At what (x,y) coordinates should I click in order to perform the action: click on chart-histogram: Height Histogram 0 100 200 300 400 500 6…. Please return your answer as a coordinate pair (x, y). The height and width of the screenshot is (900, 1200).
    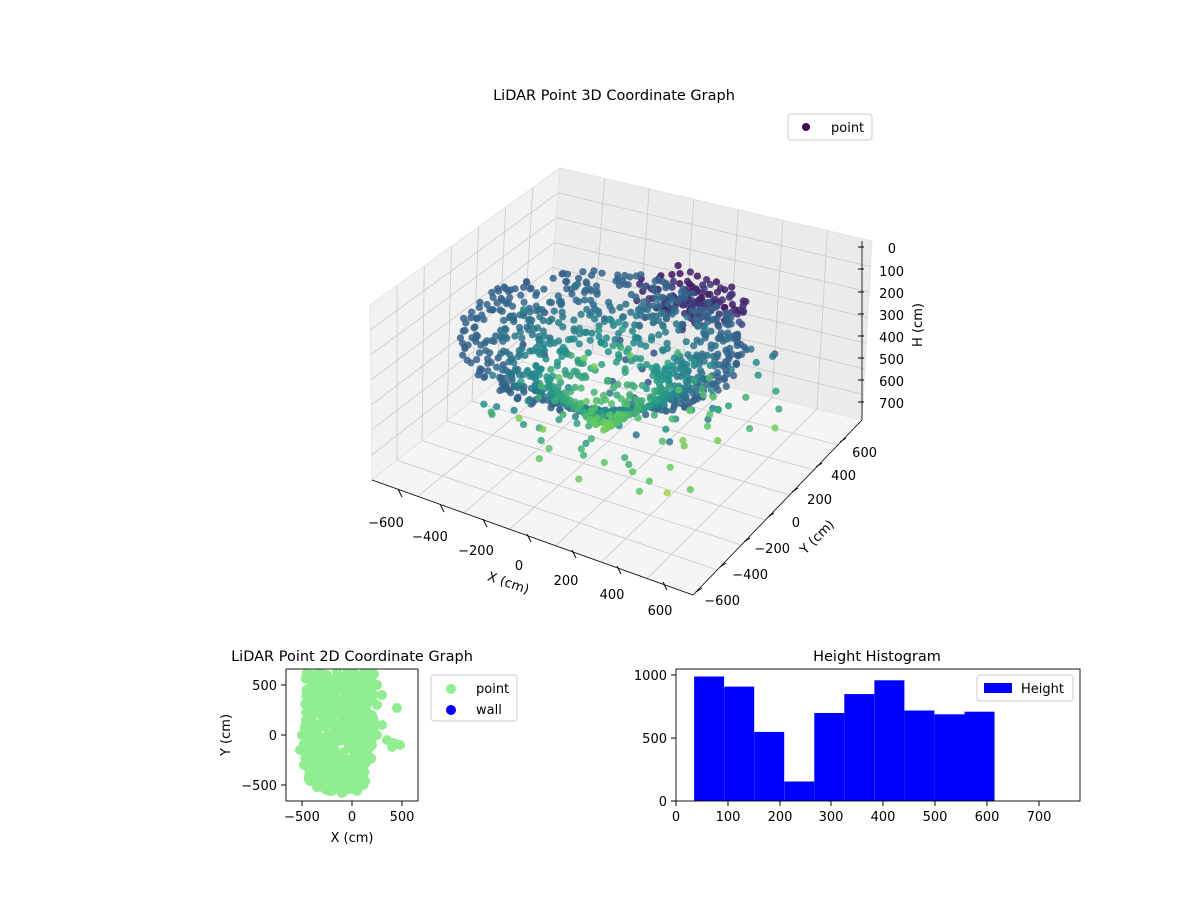
    Looking at the image, I should click on (857, 737).